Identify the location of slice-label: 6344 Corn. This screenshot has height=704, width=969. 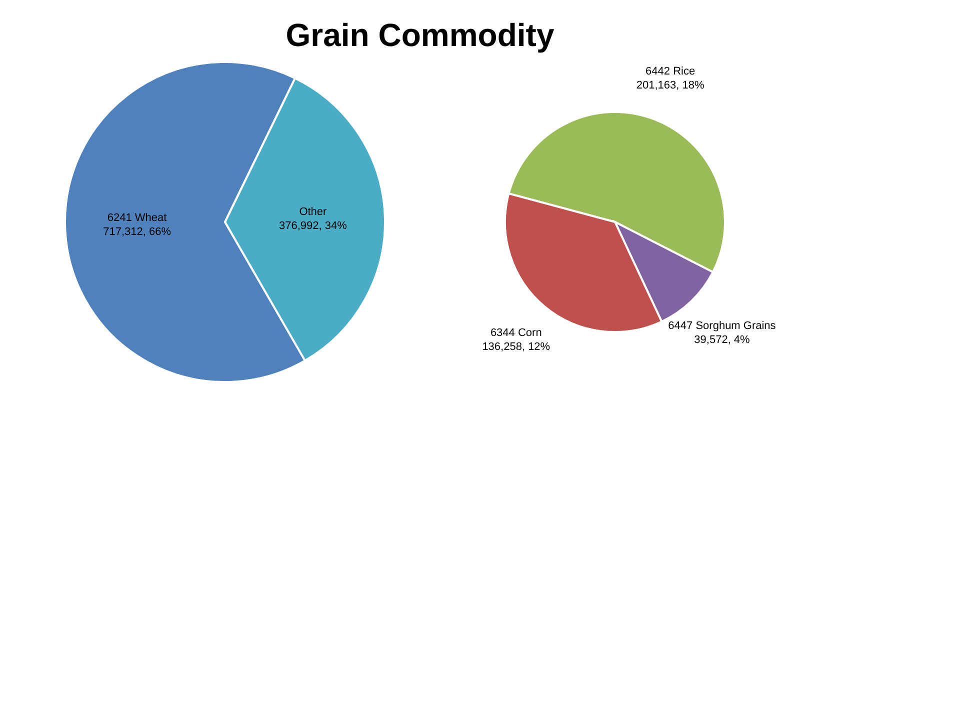
(516, 333).